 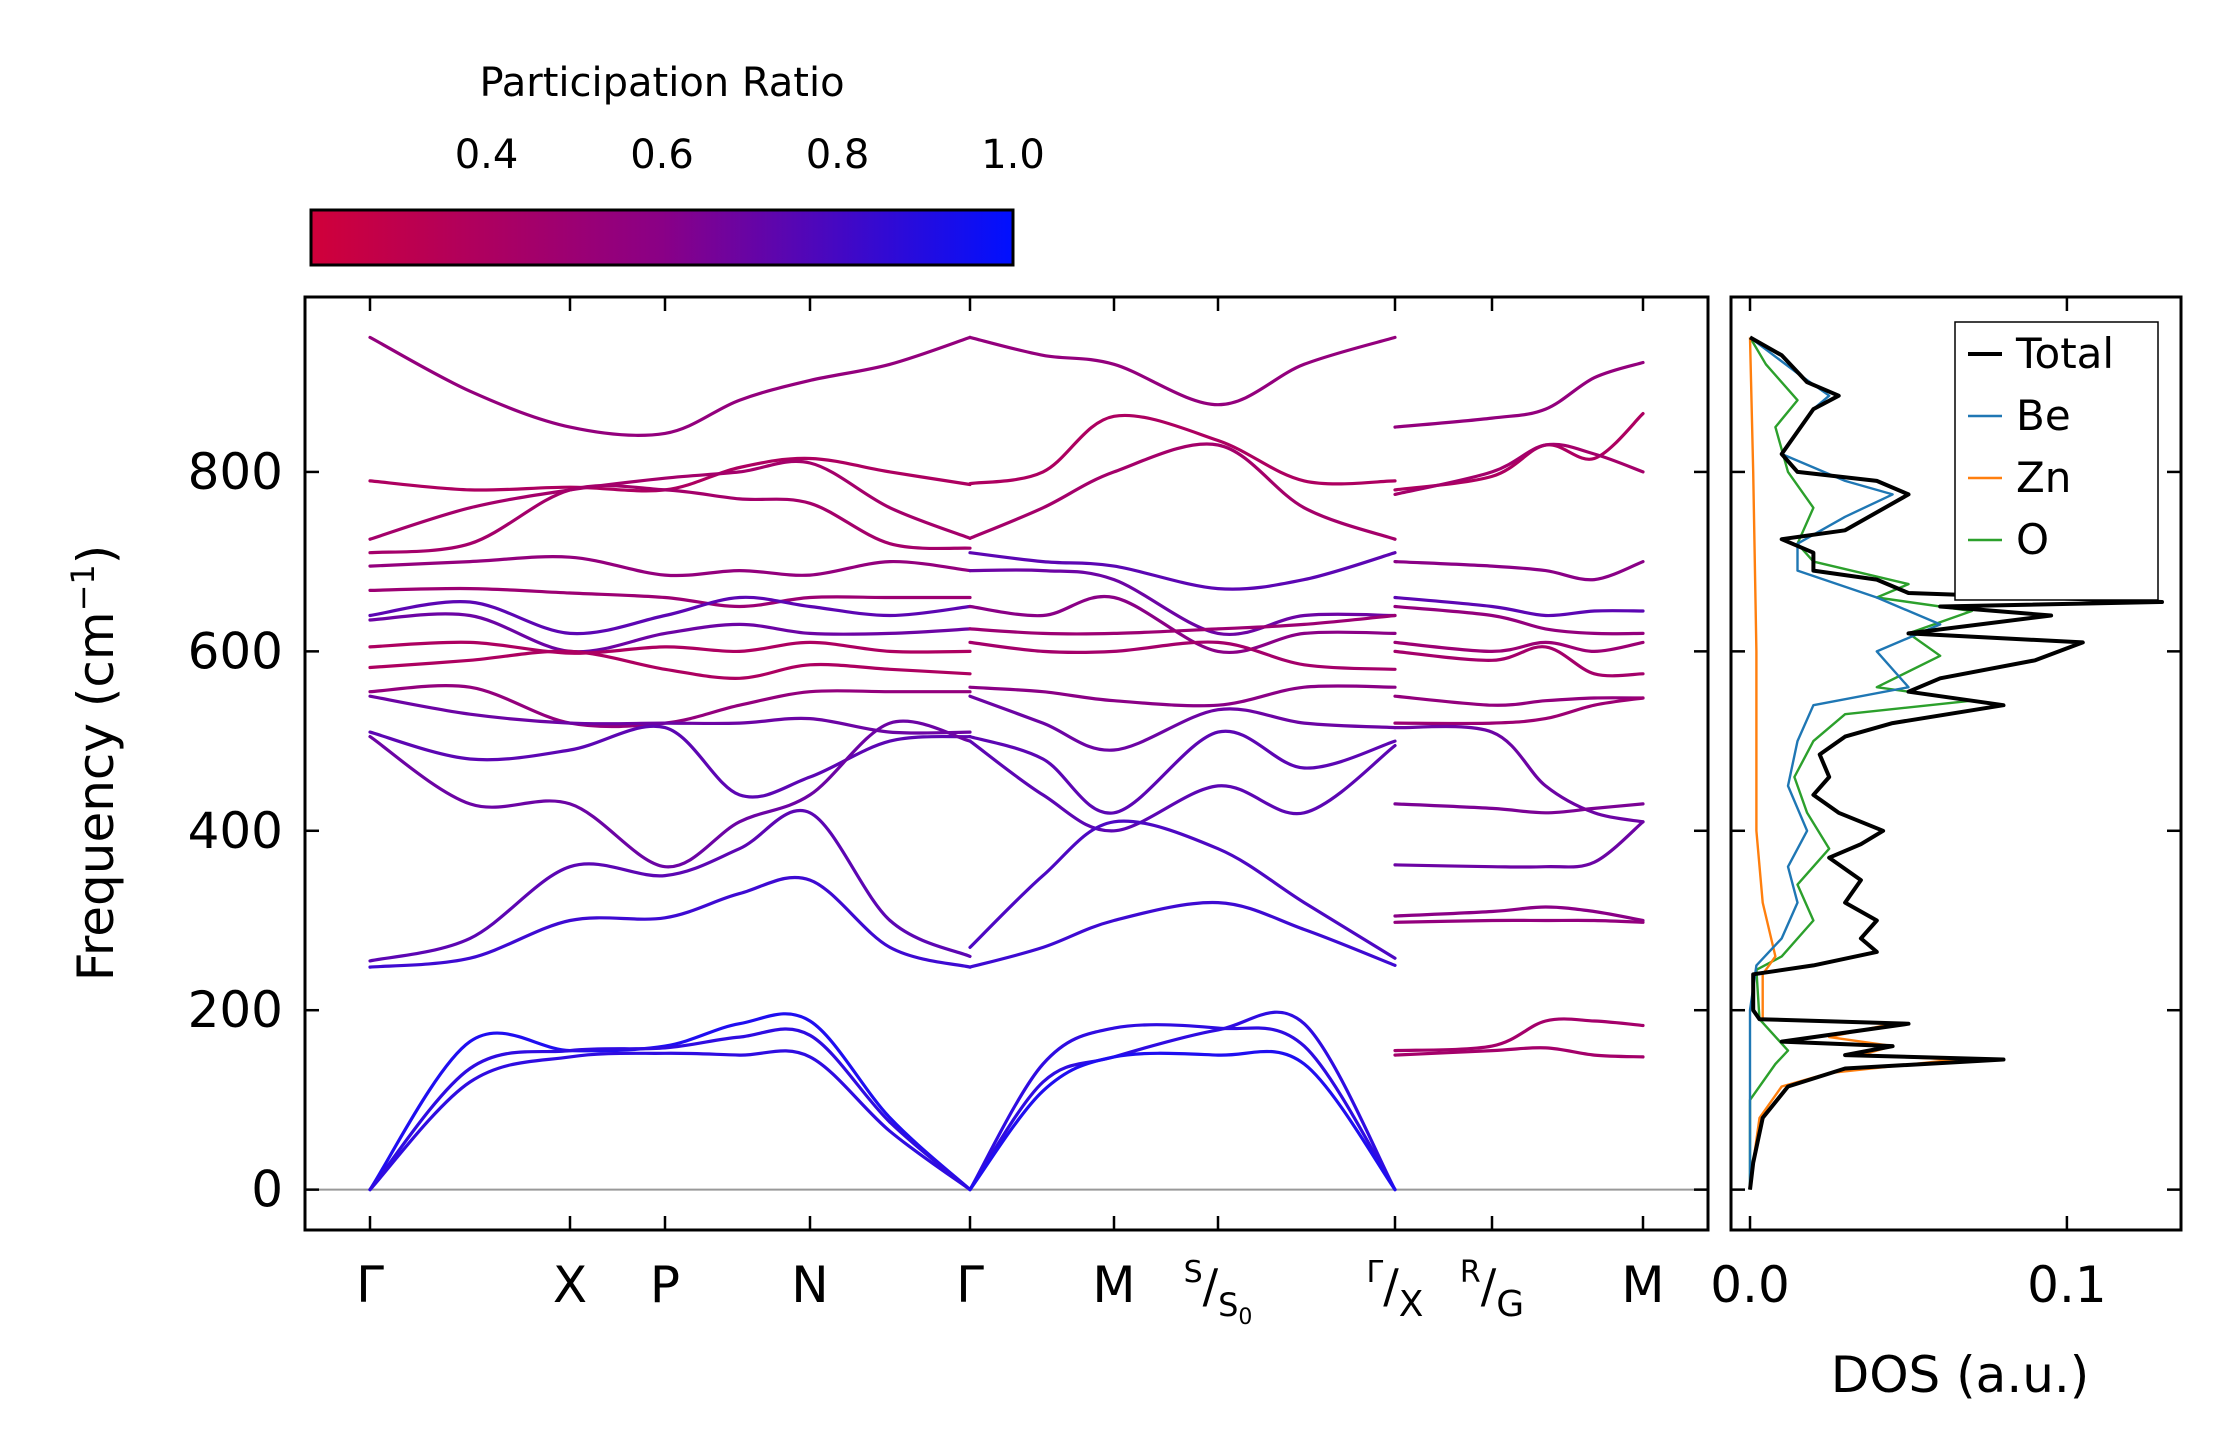 What do you see at coordinates (2032, 539) in the screenshot?
I see `legend-label-o: O` at bounding box center [2032, 539].